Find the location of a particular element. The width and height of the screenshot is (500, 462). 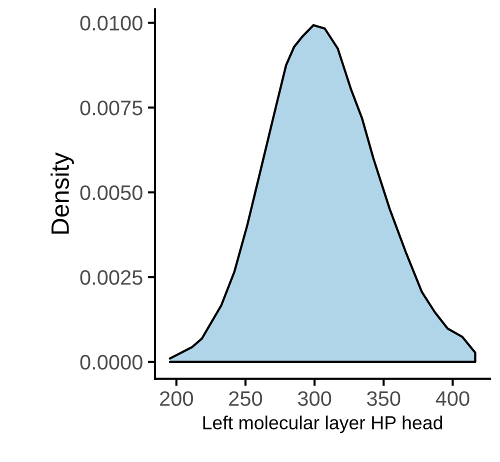

x-axis-title: Left molecular layer HP head is located at coordinates (322, 425).